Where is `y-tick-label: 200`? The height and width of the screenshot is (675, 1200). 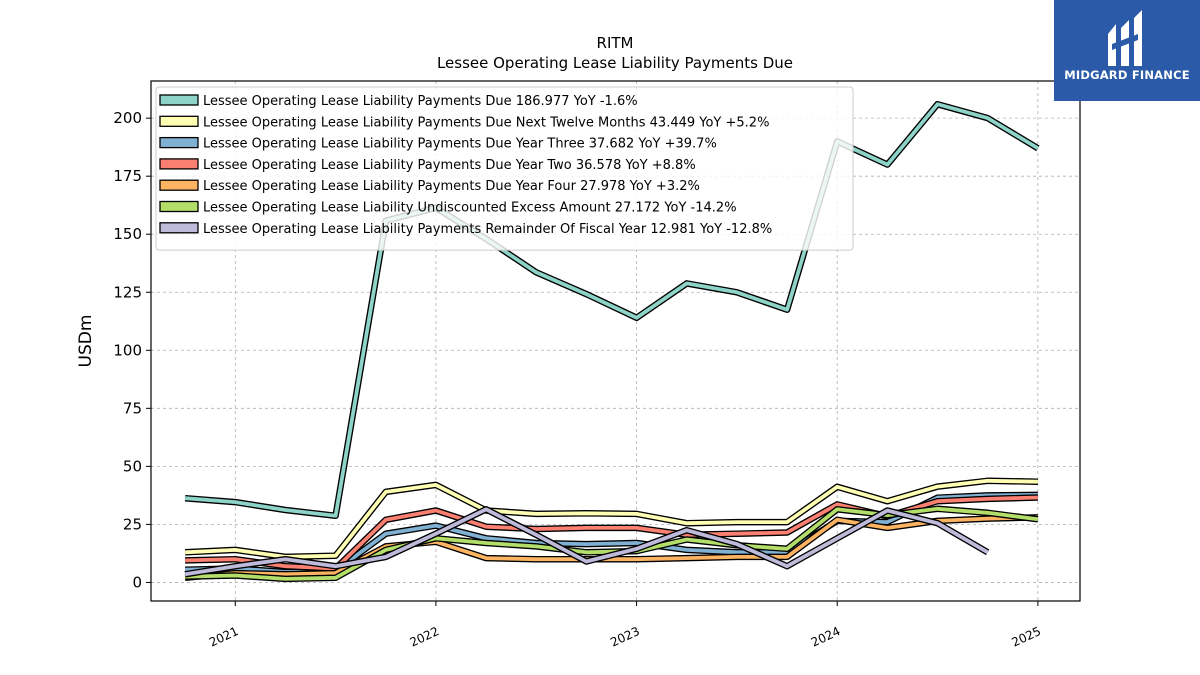 y-tick-label: 200 is located at coordinates (127, 118).